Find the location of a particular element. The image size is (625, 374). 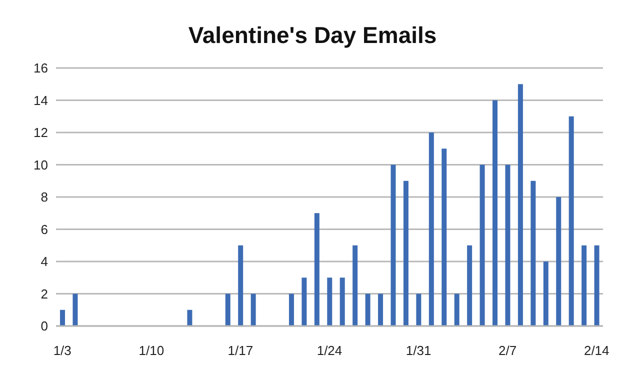

x-tick-label: 2/14 is located at coordinates (597, 350).